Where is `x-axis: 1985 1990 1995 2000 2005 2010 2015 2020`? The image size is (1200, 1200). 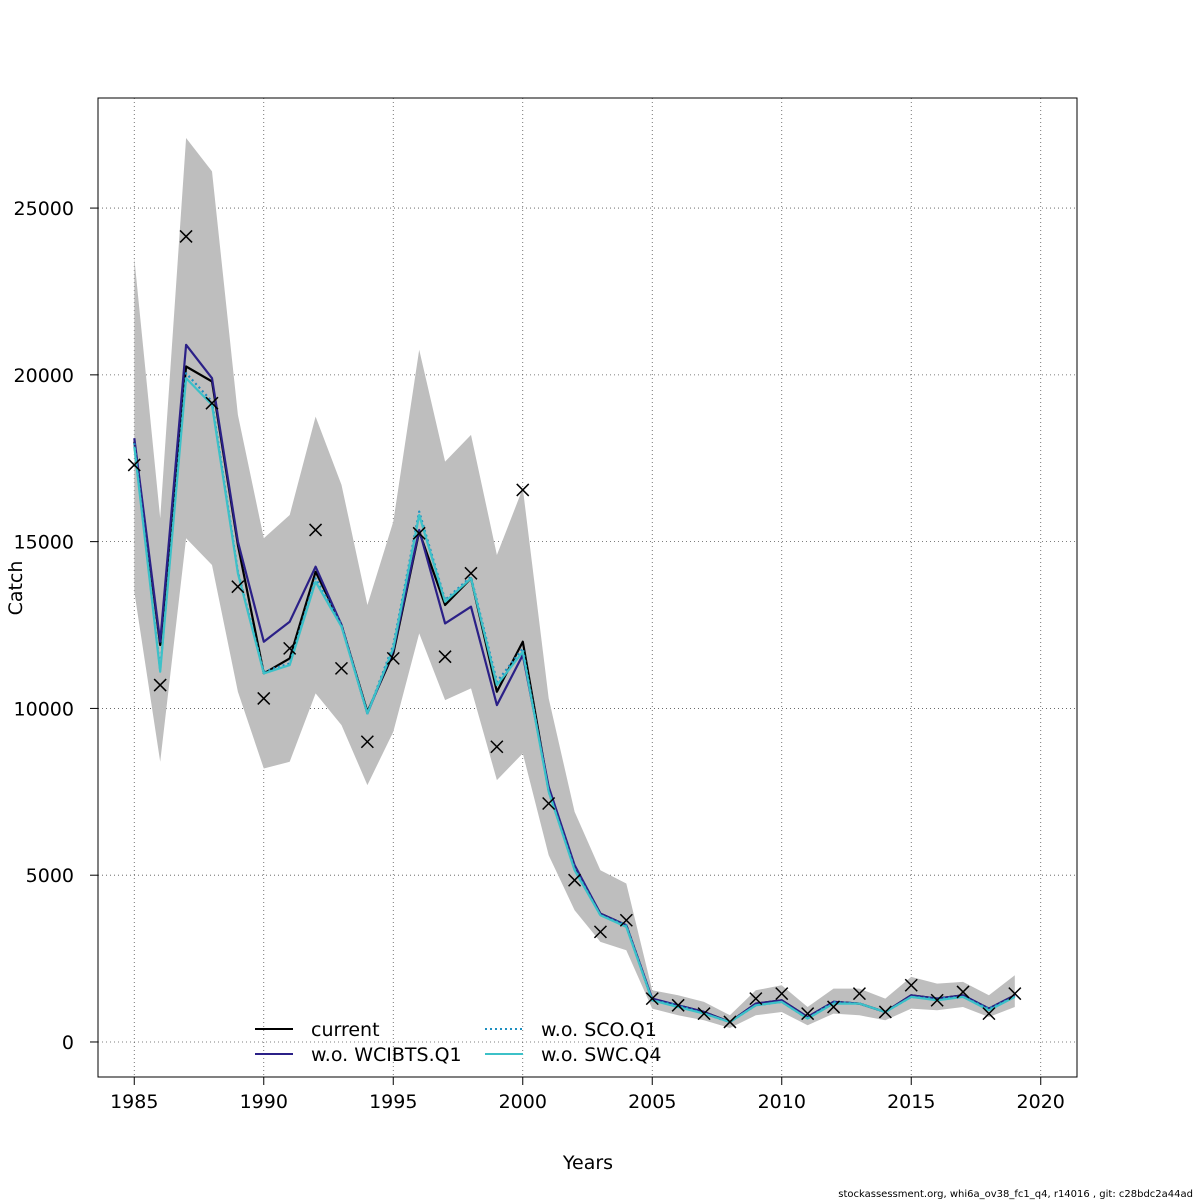
x-axis: 1985 1990 1995 2000 2005 2010 2015 2020 is located at coordinates (587, 1094).